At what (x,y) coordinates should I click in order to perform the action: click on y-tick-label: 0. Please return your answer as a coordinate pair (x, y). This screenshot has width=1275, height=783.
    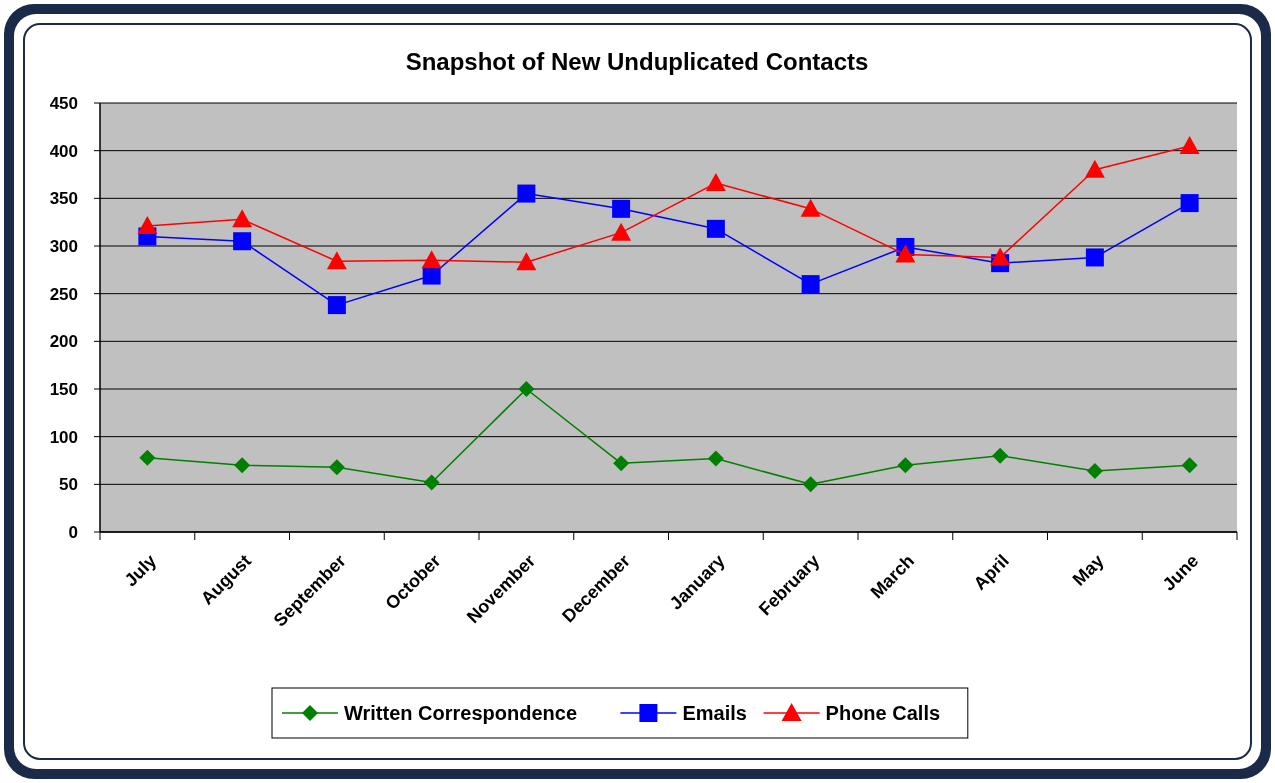
    Looking at the image, I should click on (73, 532).